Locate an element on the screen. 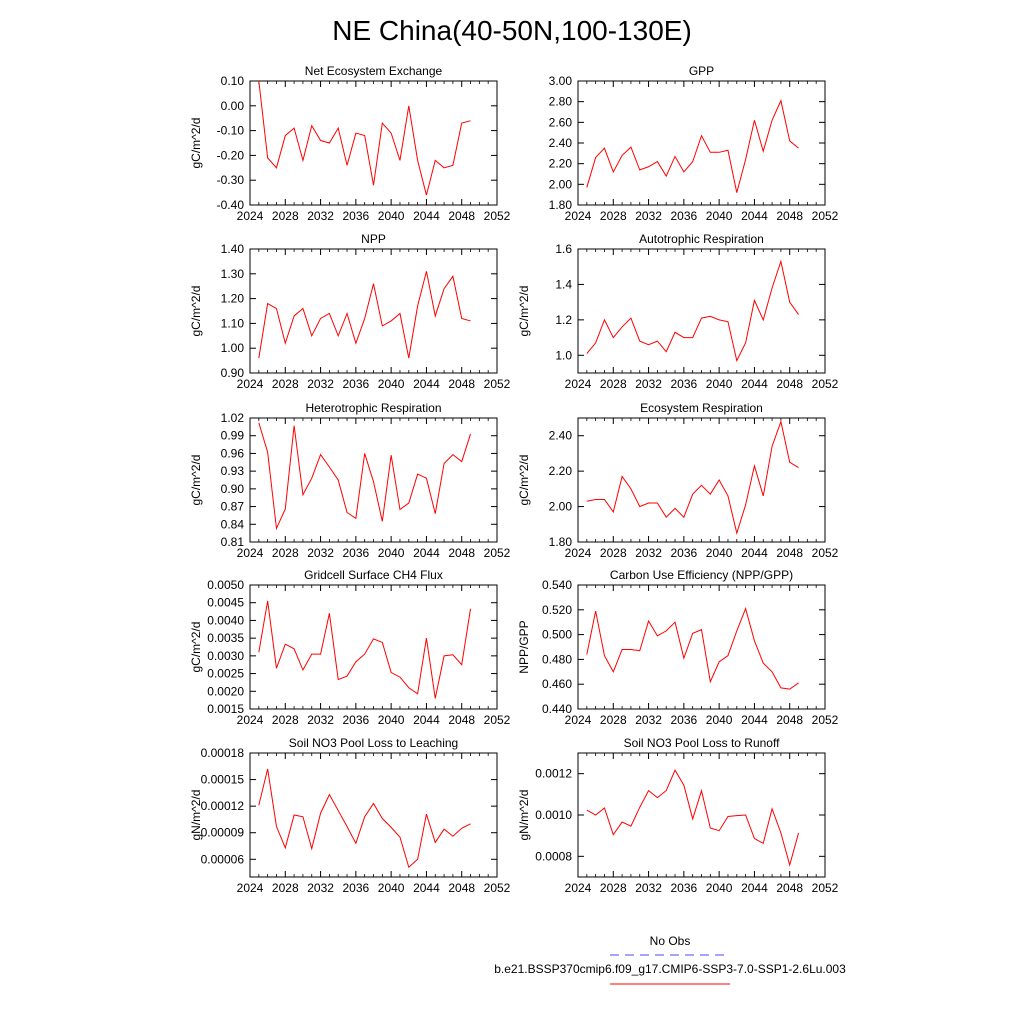 The width and height of the screenshot is (1024, 1024). y-tick-label: 0.0010 is located at coordinates (553, 815).